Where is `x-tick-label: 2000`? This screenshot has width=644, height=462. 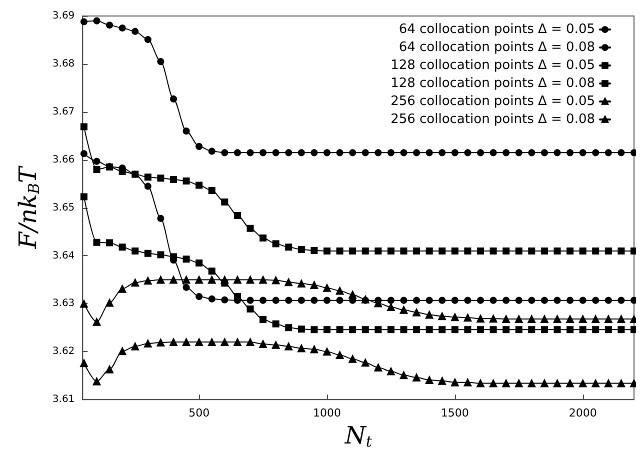
x-tick-label: 2000 is located at coordinates (582, 413).